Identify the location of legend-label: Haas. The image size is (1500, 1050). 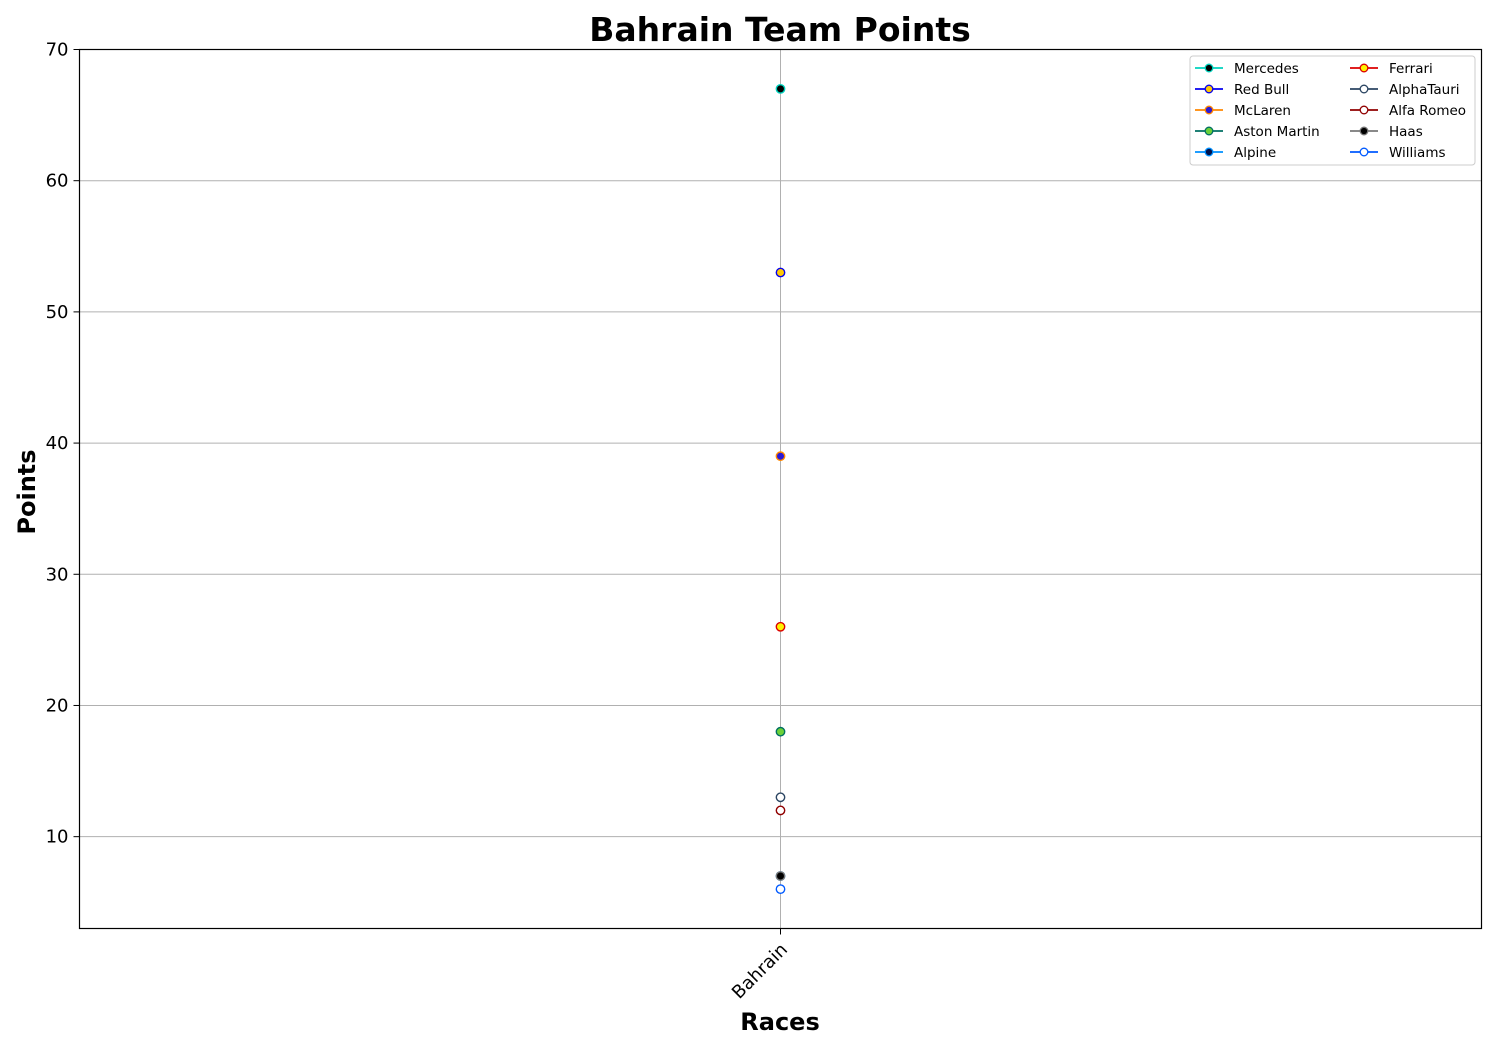
(1406, 132).